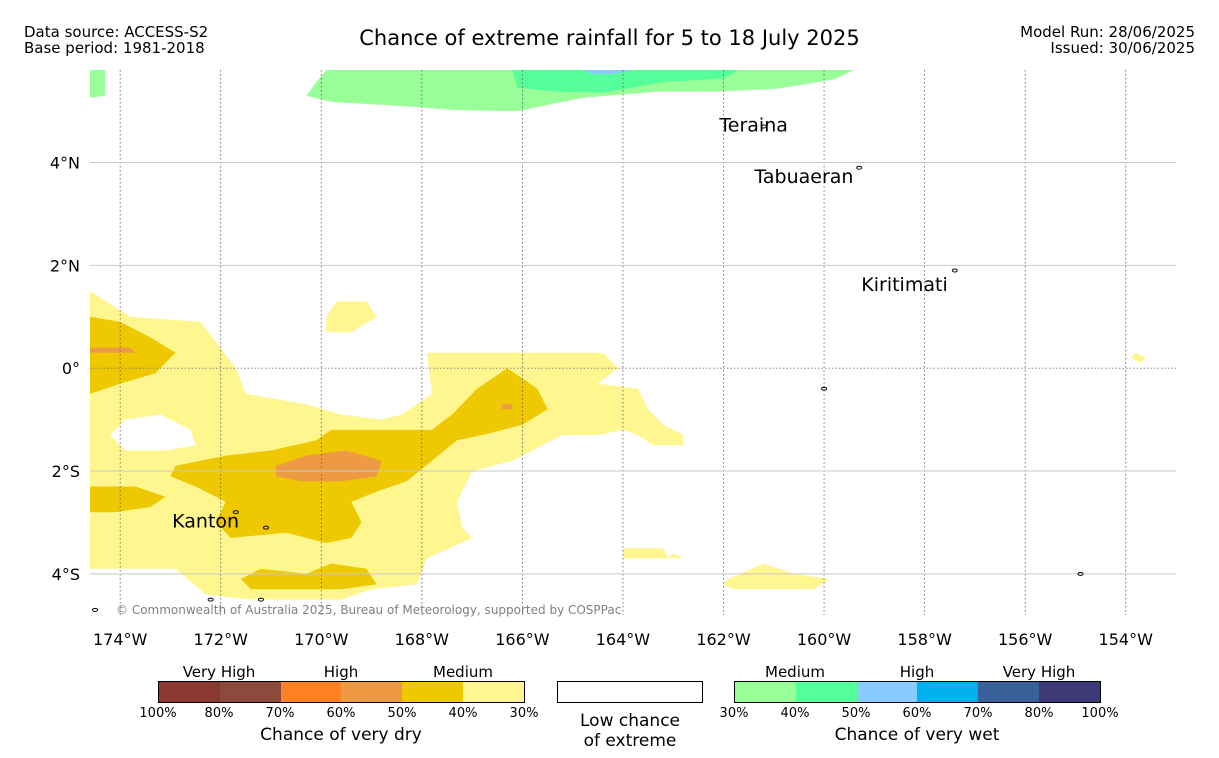 This screenshot has width=1219, height=758. What do you see at coordinates (803, 177) in the screenshot?
I see `place-label-tabuaeran: Tabuaeran` at bounding box center [803, 177].